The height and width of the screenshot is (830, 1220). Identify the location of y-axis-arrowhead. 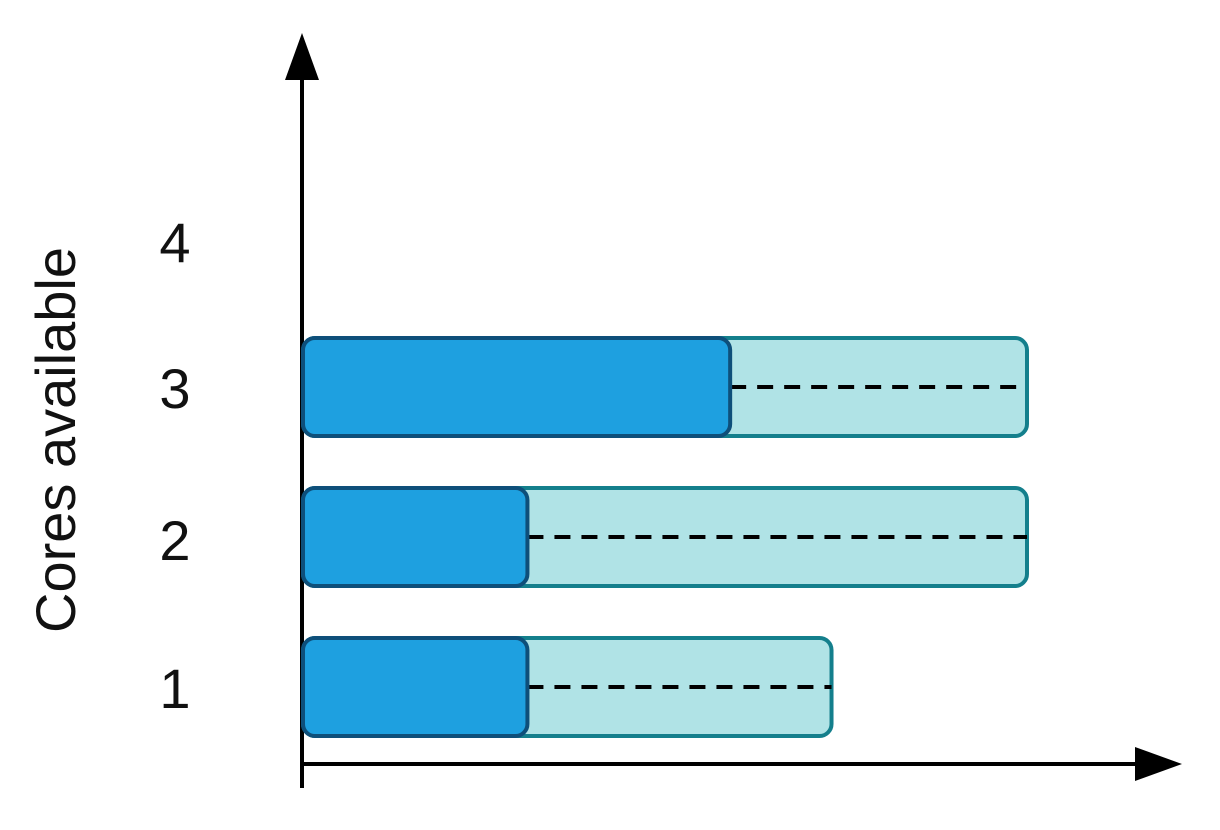
(302, 56).